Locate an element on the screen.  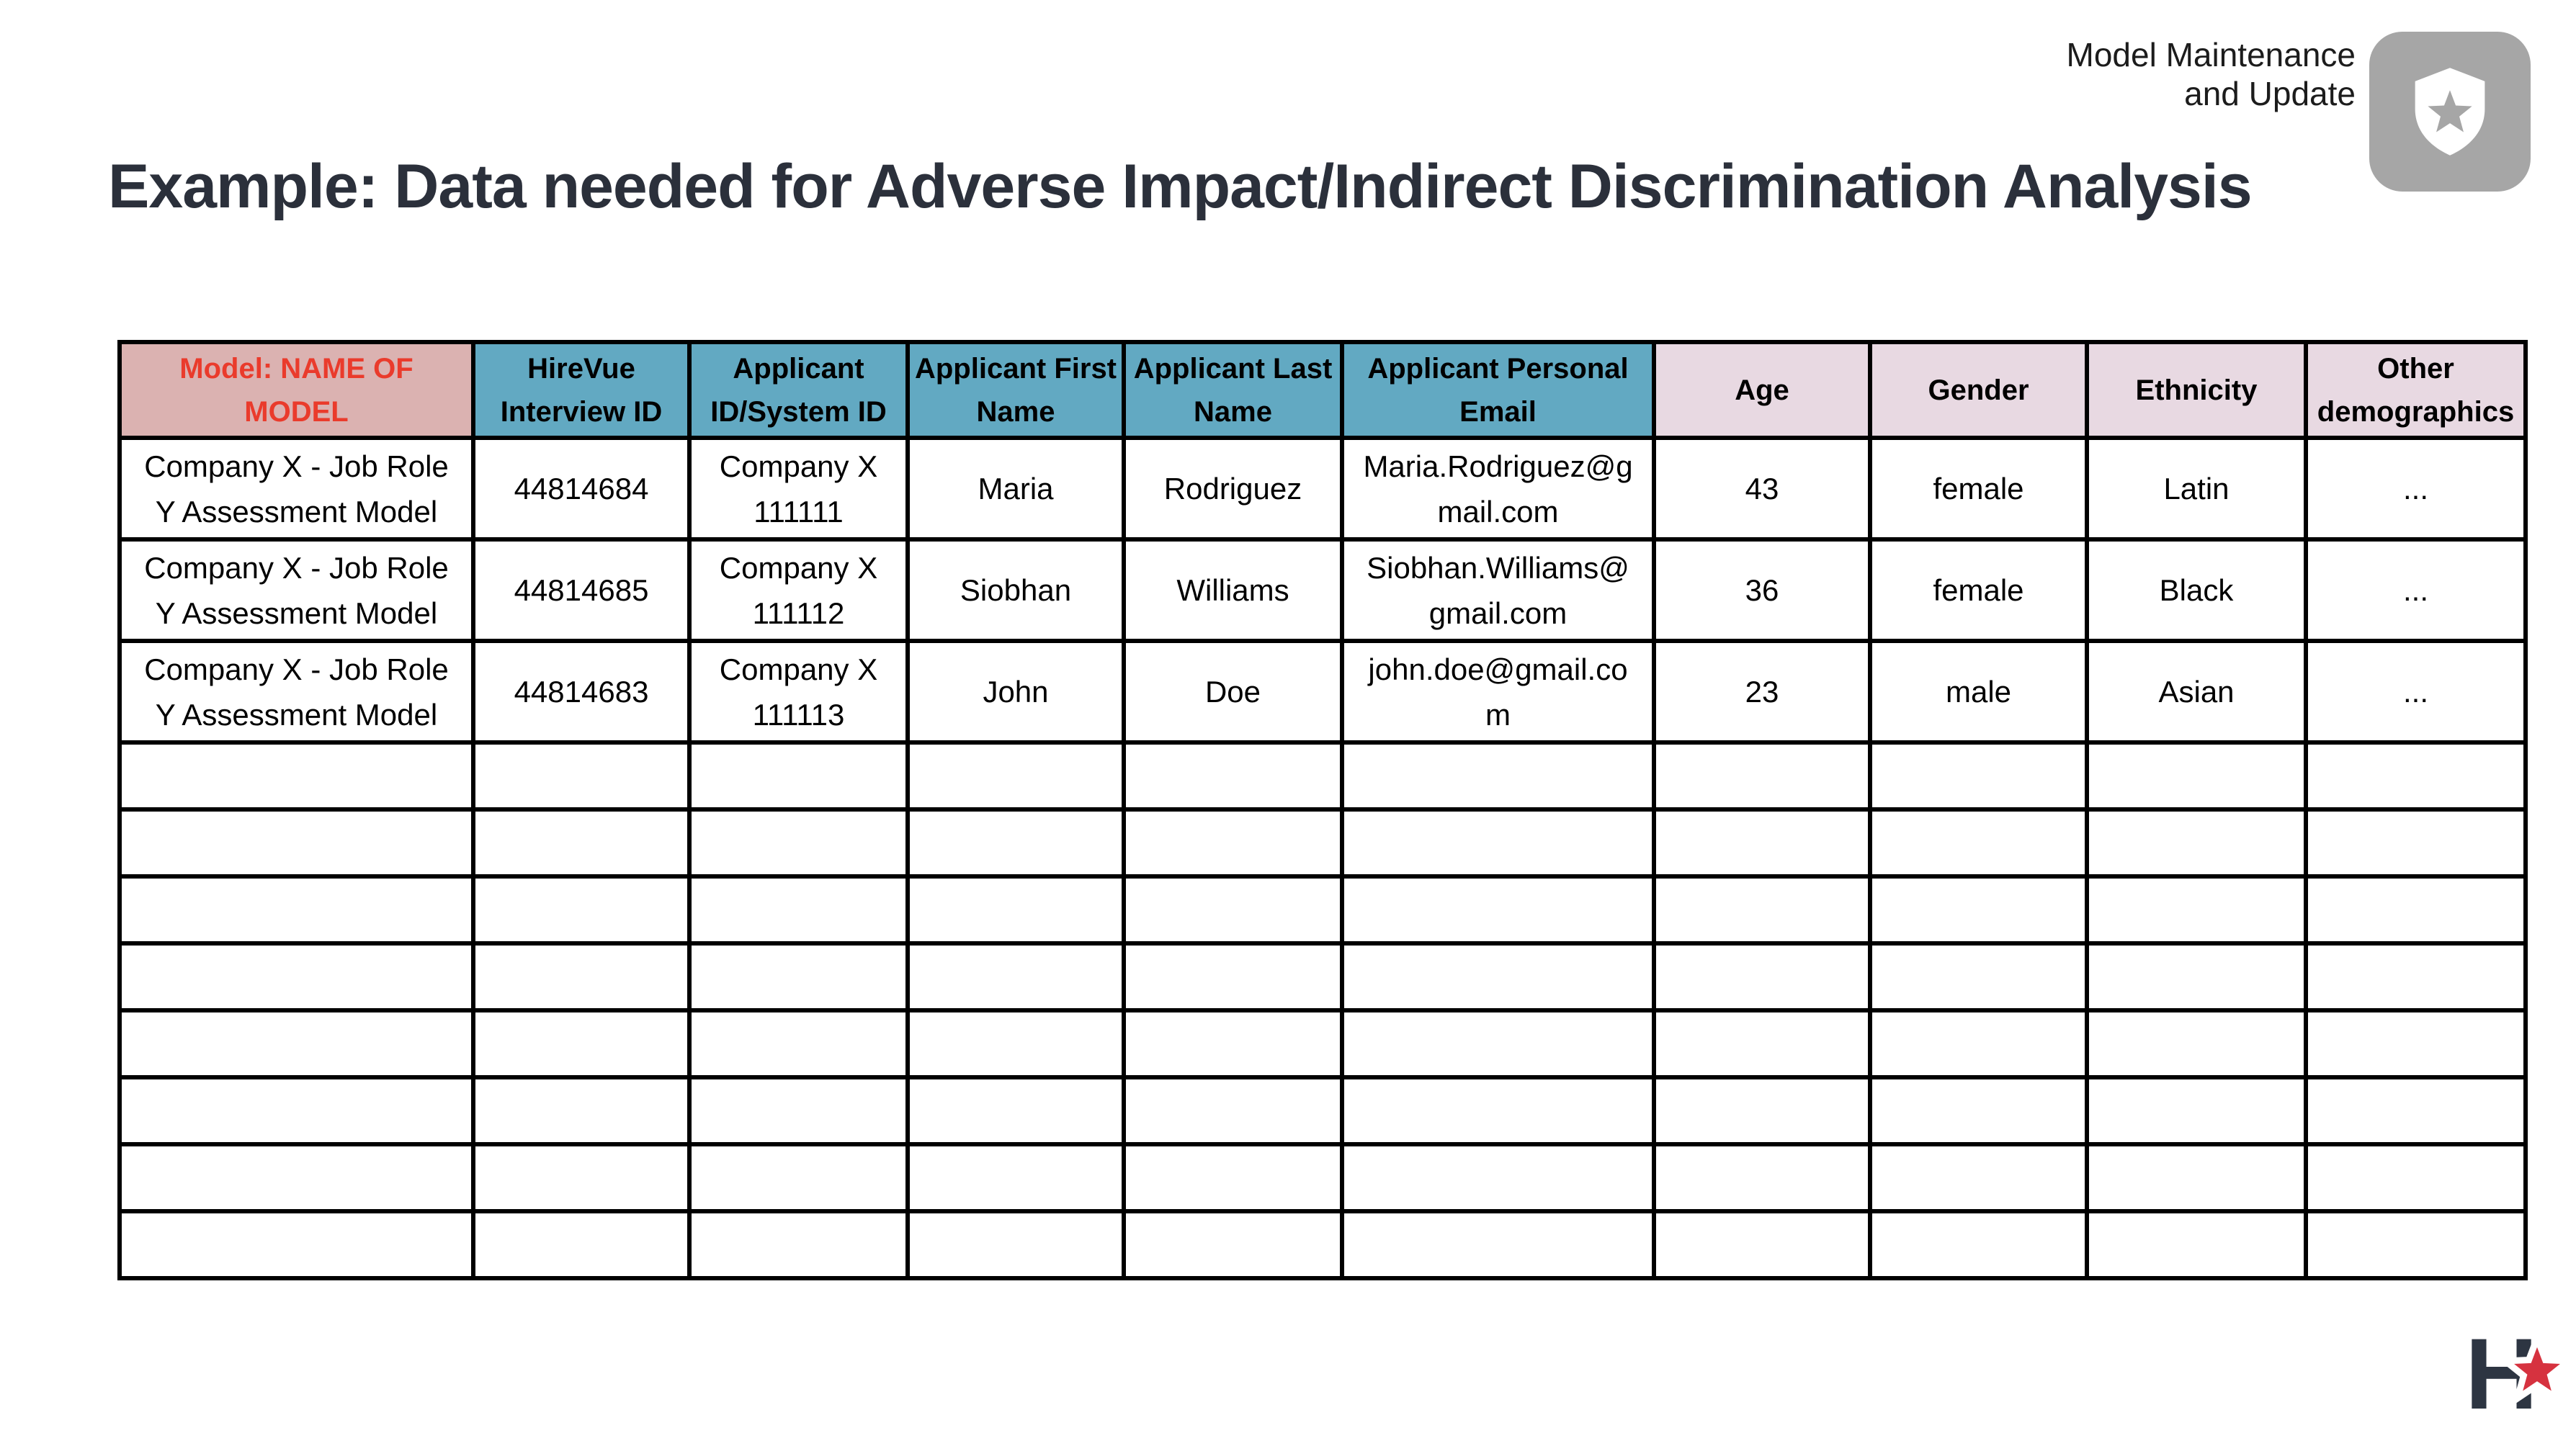
cell-applicant-id: Company X 111111 is located at coordinates (798, 489).